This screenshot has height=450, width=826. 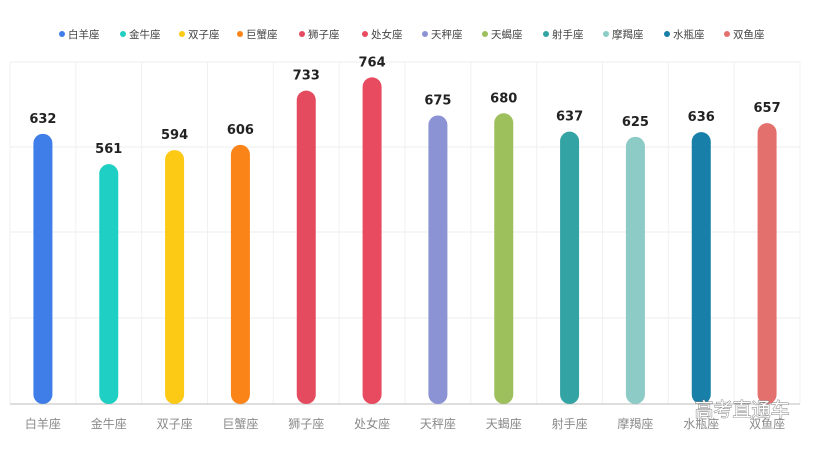 What do you see at coordinates (405, 423) in the screenshot?
I see `x-axis: 白羊座 金牛座 双子座 巨蟹座 狮子座 处女座 天秤座 天蝎座 射手座 摩羯座 水瓶座 双鱼座` at bounding box center [405, 423].